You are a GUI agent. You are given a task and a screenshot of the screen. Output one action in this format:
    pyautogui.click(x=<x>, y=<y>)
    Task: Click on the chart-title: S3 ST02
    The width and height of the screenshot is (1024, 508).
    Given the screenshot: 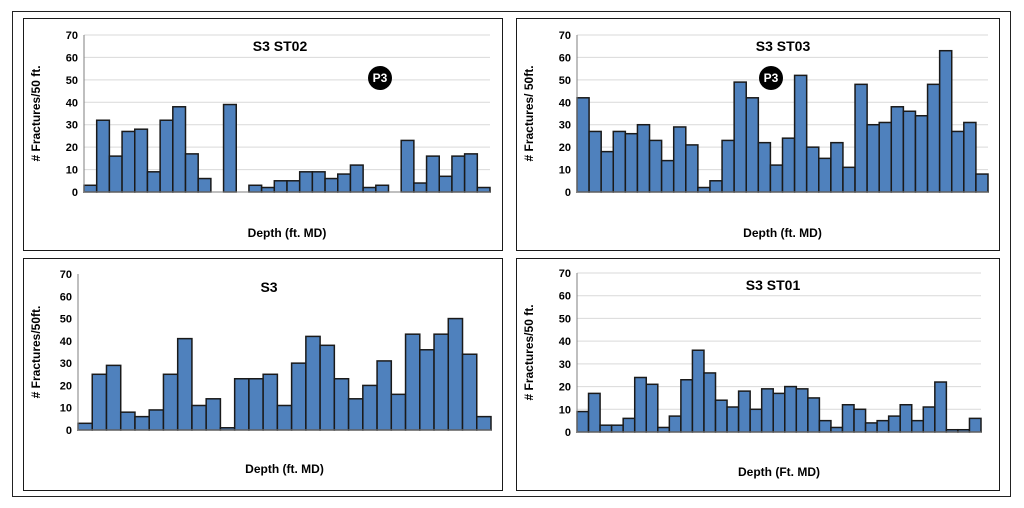 What is the action you would take?
    pyautogui.click(x=280, y=46)
    